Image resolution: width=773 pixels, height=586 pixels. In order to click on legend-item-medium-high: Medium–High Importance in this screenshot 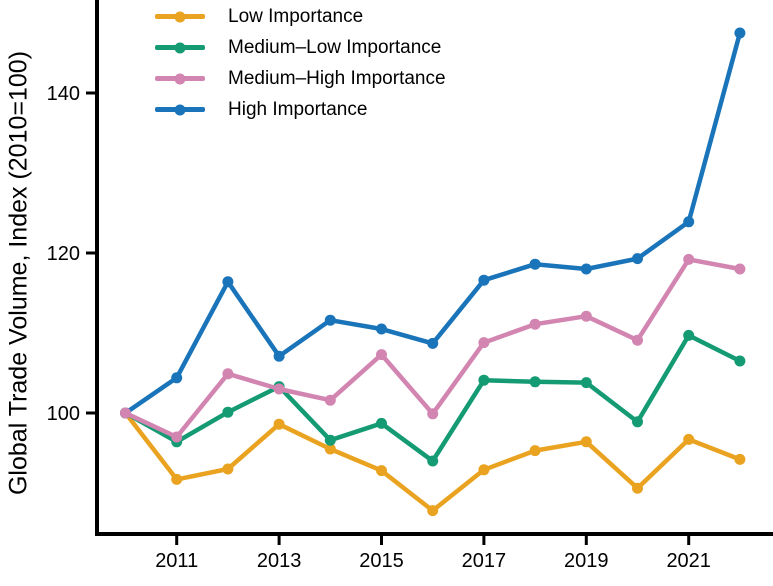, I will do `click(300, 78)`.